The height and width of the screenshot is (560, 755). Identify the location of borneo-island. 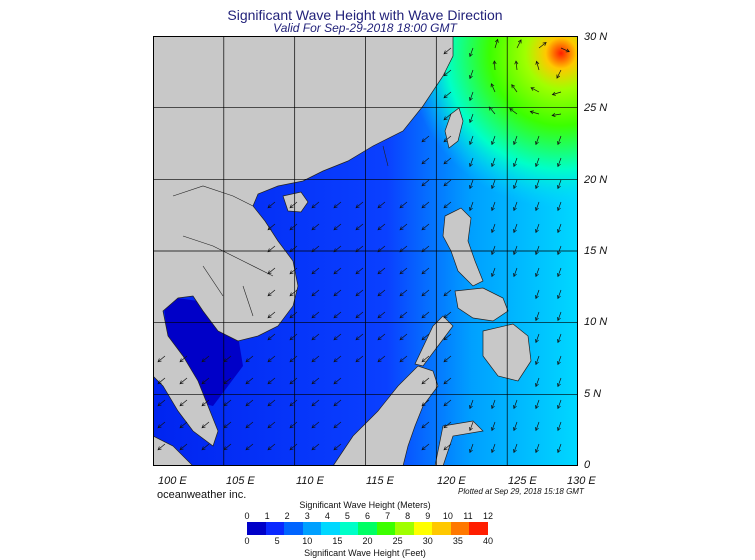
(385, 415).